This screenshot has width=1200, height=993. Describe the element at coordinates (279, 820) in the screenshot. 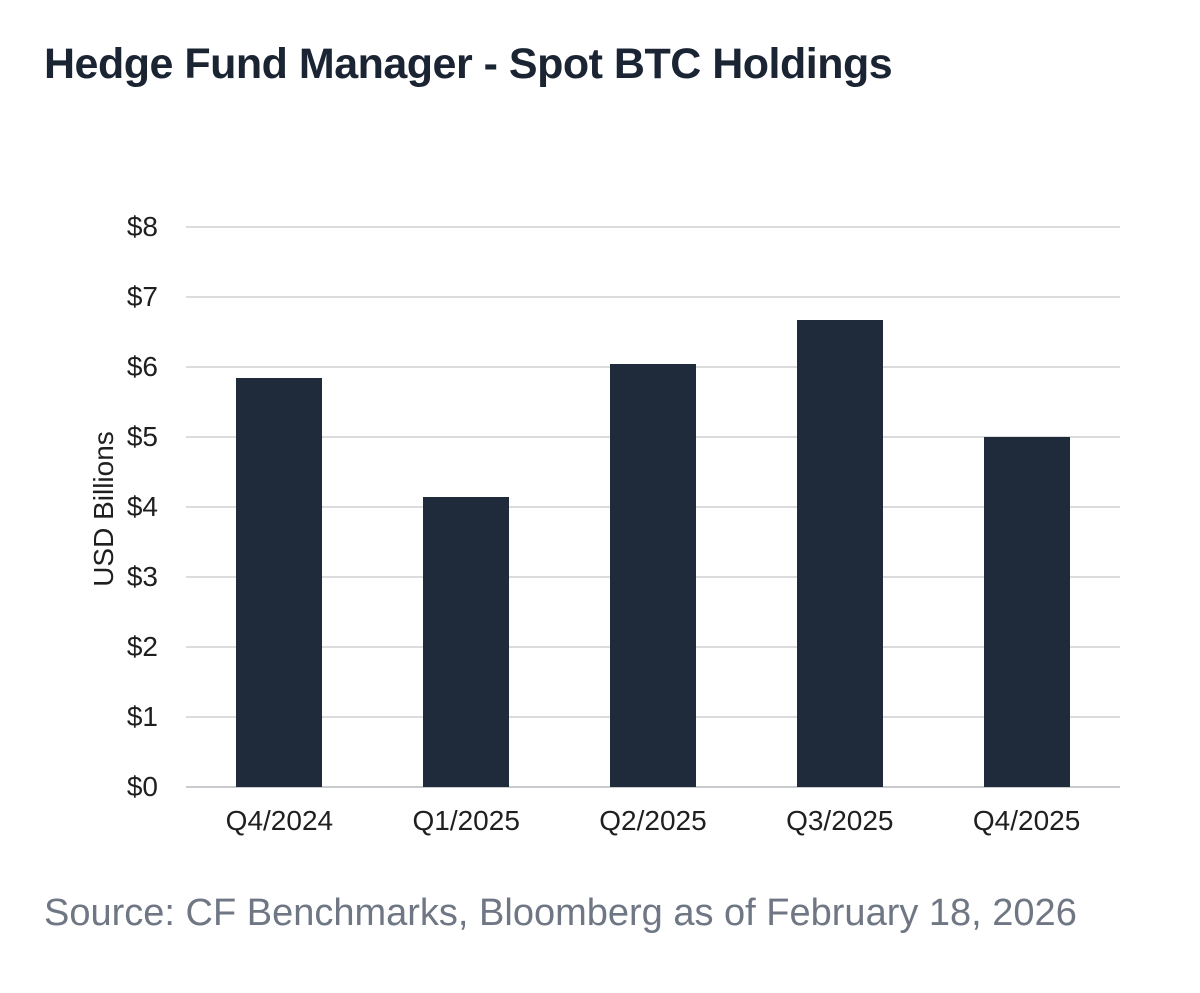

I see `x-tick-label: Q4/2024` at that location.